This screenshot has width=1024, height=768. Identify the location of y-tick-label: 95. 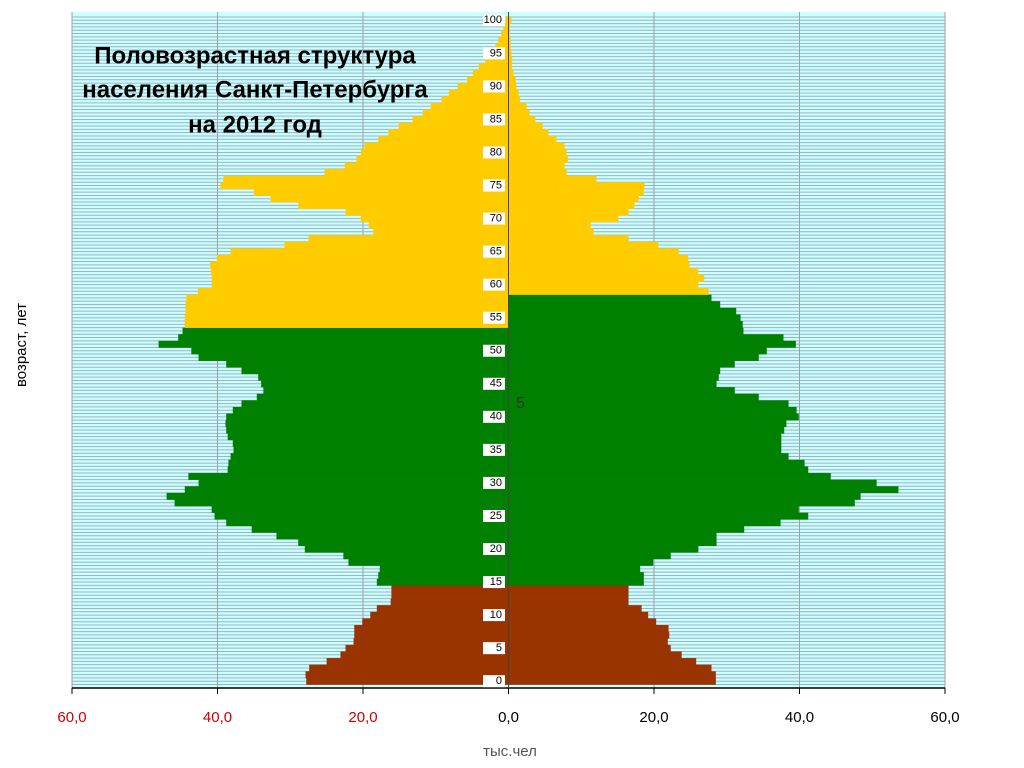
(496, 53).